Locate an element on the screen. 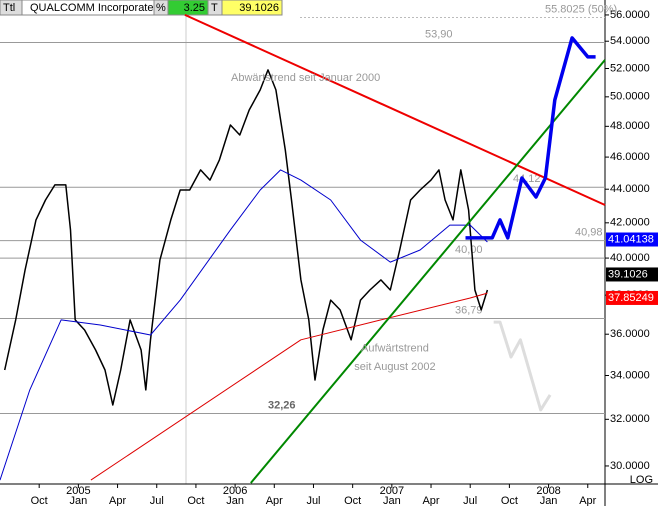 This screenshot has width=658, height=506. y-tick-label: 52.0000 is located at coordinates (630, 68).